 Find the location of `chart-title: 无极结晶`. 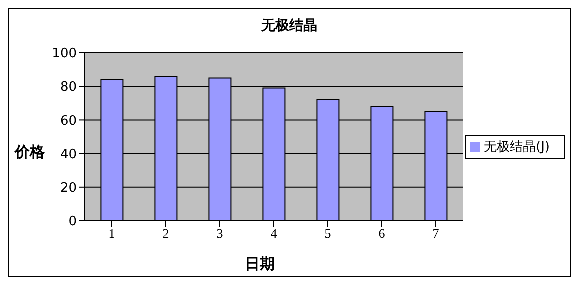

chart-title: 无极结晶 is located at coordinates (289, 26).